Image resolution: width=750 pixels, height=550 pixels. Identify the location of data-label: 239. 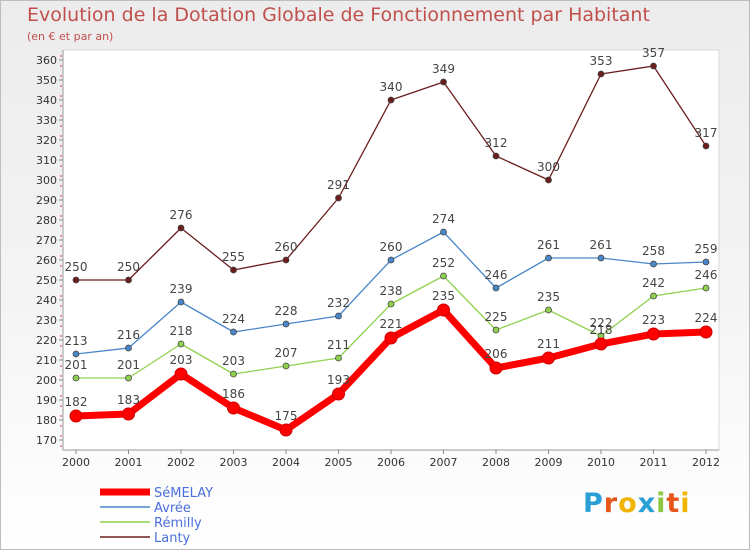
(181, 289).